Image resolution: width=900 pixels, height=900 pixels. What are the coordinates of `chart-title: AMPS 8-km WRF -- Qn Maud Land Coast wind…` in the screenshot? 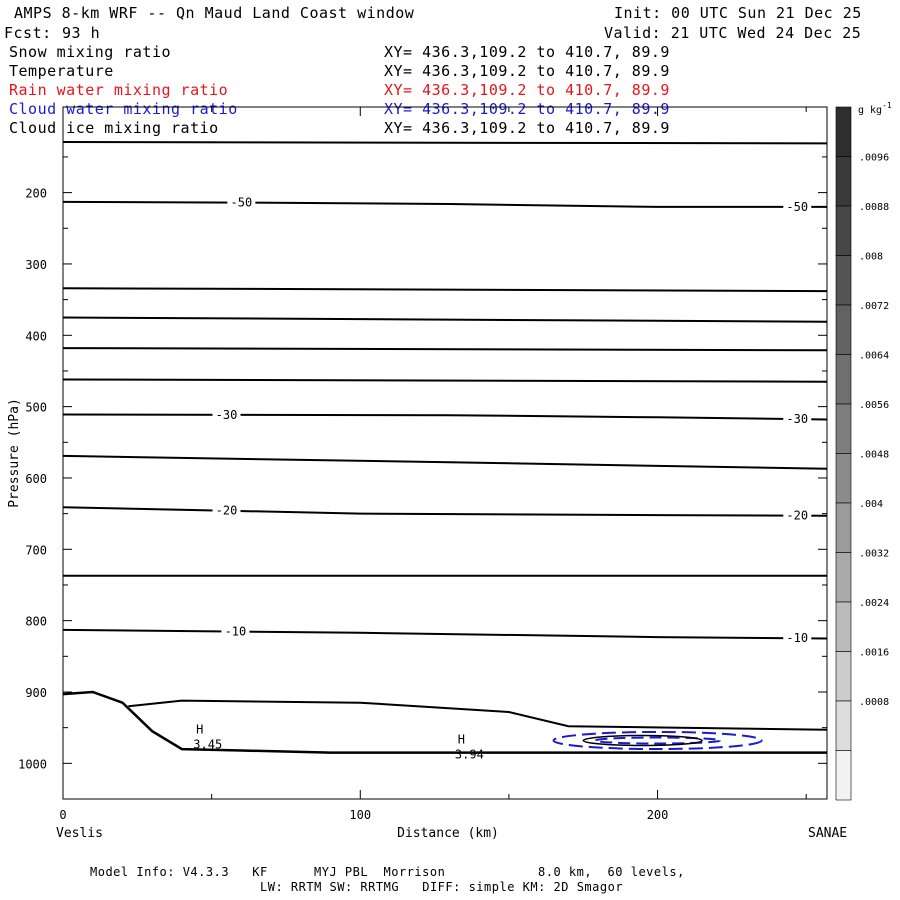 It's located at (214, 13).